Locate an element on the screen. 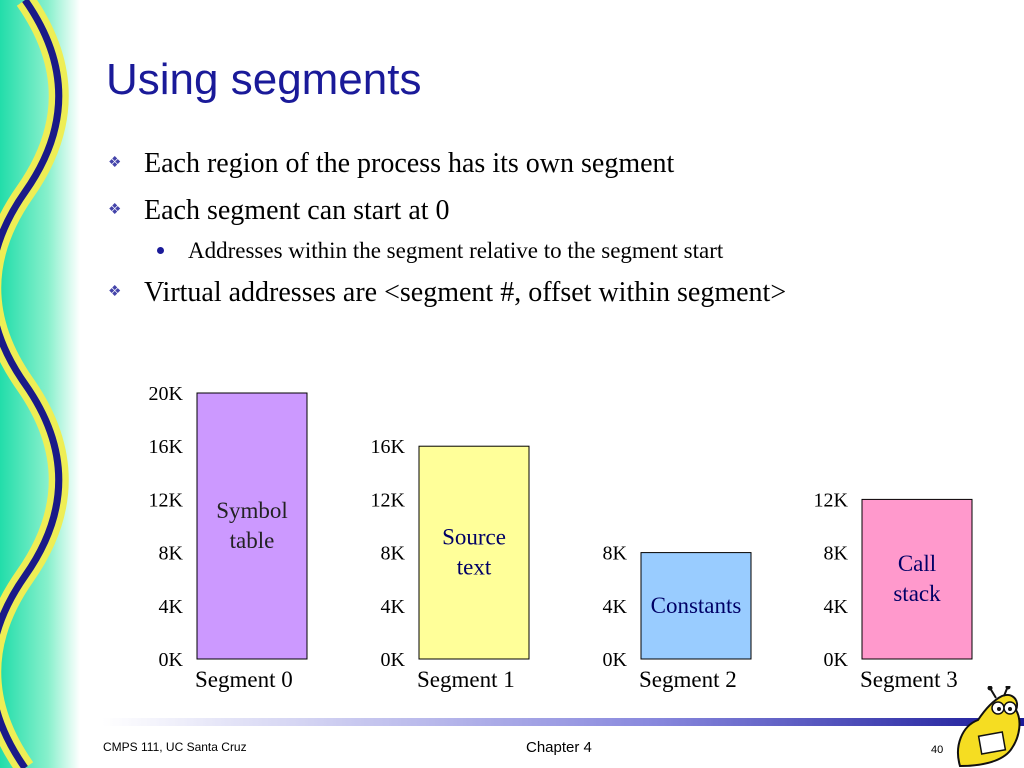  segment-3-tick-label: 12K is located at coordinates (831, 500).